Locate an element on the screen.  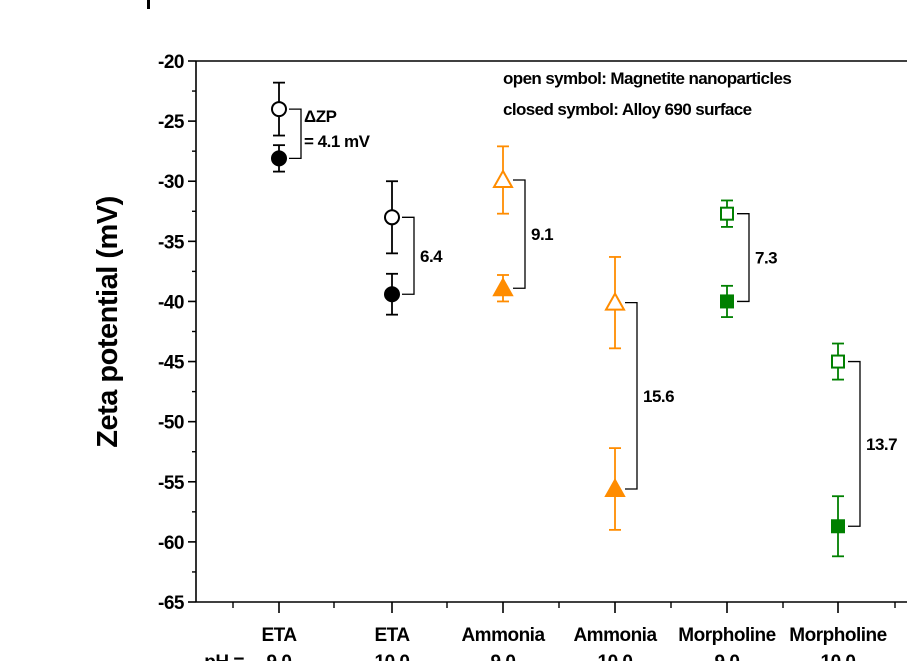
annotation-closed-symbol: closed symbol: Alloy 690 surface is located at coordinates (627, 109).